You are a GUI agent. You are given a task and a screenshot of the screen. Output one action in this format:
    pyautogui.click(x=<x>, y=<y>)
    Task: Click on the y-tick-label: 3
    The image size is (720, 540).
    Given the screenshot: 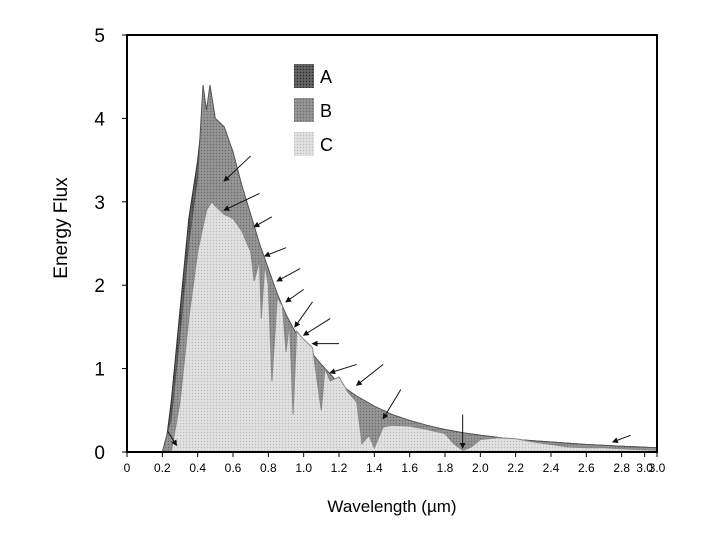 What is the action you would take?
    pyautogui.click(x=99, y=203)
    